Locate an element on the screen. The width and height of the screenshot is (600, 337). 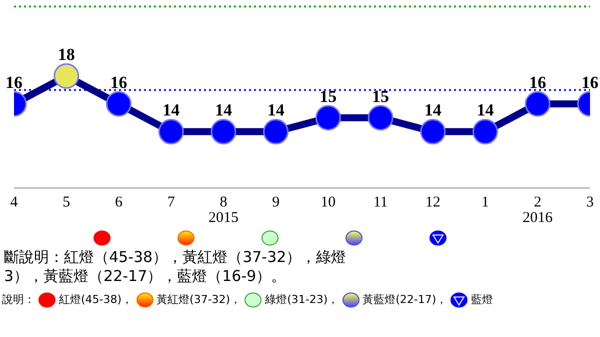
x-tick-label: 3 is located at coordinates (590, 202).